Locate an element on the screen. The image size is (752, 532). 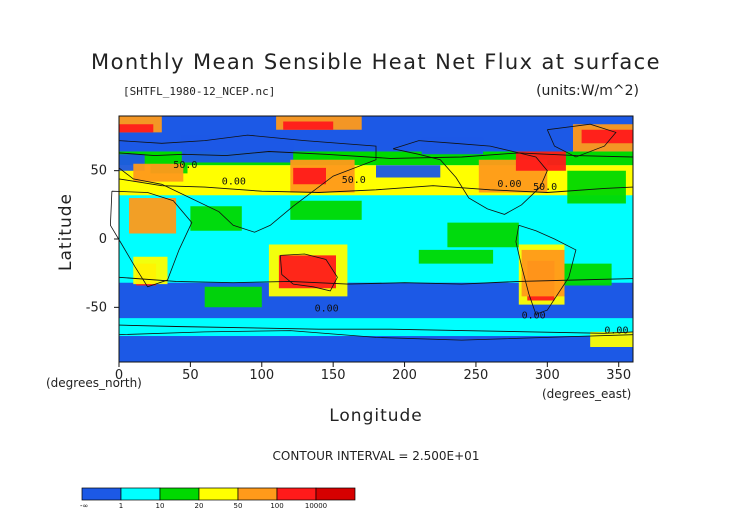
europe-orange-zone is located at coordinates (158, 172).